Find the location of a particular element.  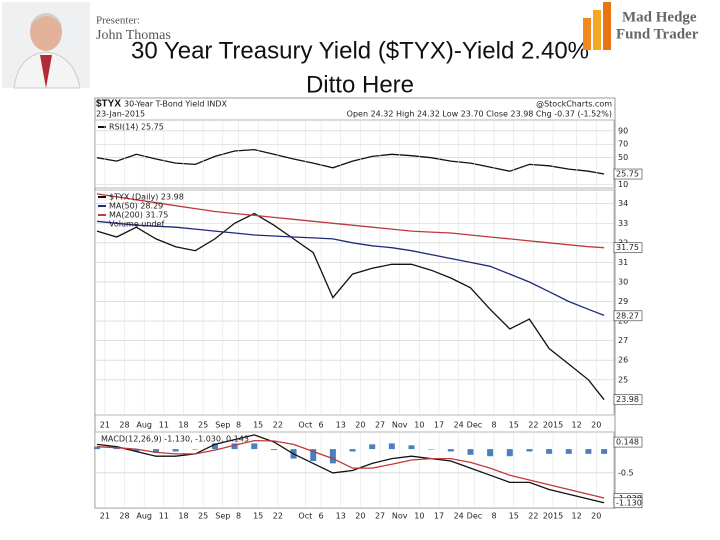

legend-label: MA(200) 31.75 is located at coordinates (138, 215).